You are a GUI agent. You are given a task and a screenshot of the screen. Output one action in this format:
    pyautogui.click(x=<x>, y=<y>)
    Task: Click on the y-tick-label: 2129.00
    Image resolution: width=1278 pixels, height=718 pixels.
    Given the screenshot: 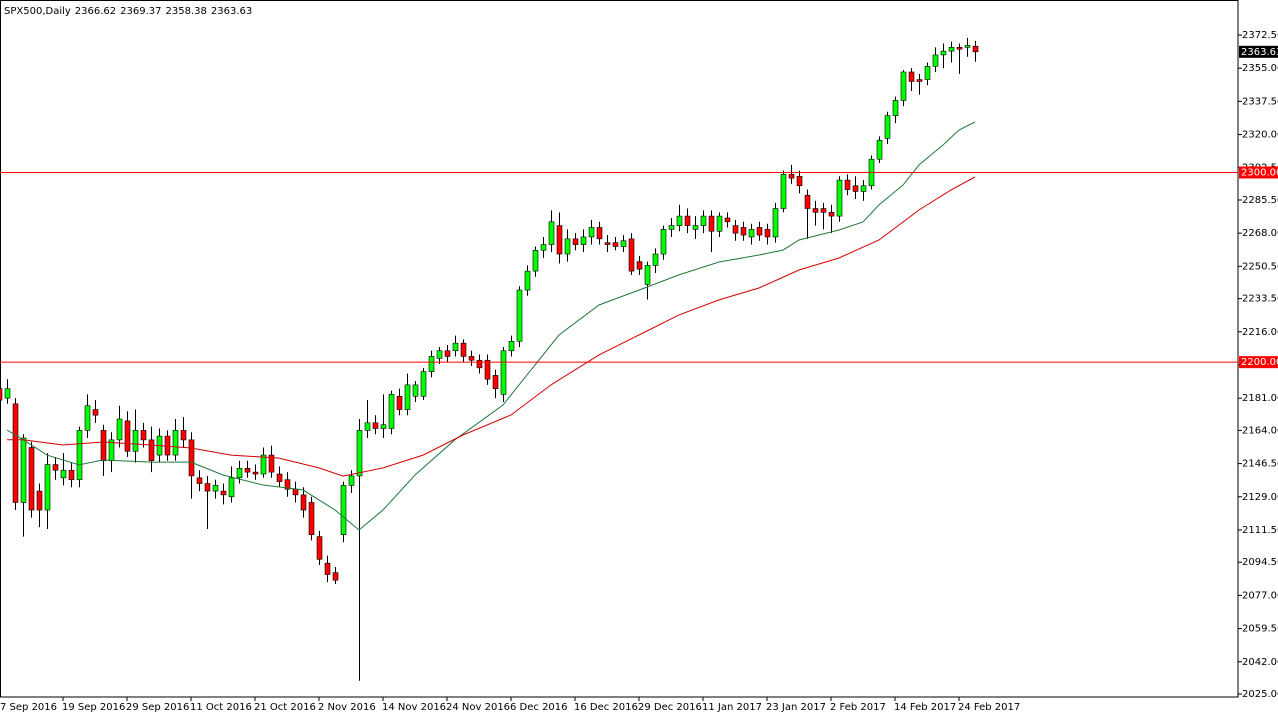 What is the action you would take?
    pyautogui.click(x=1260, y=497)
    